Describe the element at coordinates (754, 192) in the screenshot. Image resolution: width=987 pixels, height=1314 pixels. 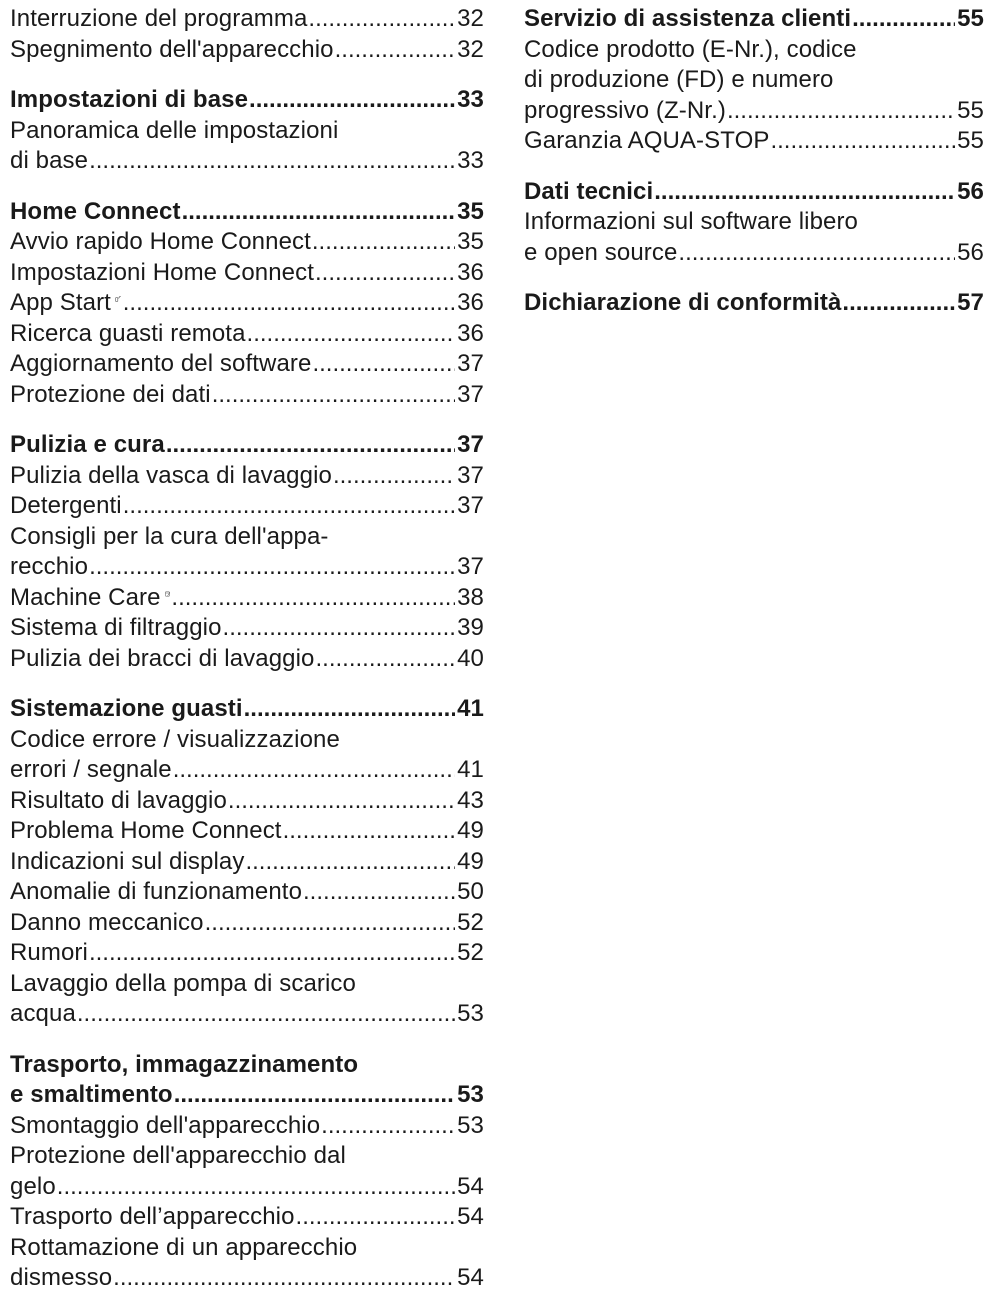
I see `toc-section-heading: Dati tecnici 56` at that location.